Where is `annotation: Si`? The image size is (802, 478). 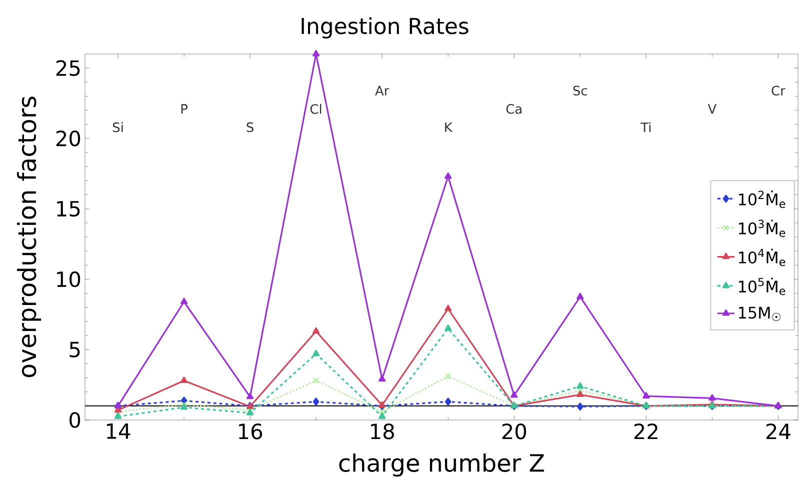 annotation: Si is located at coordinates (117, 127).